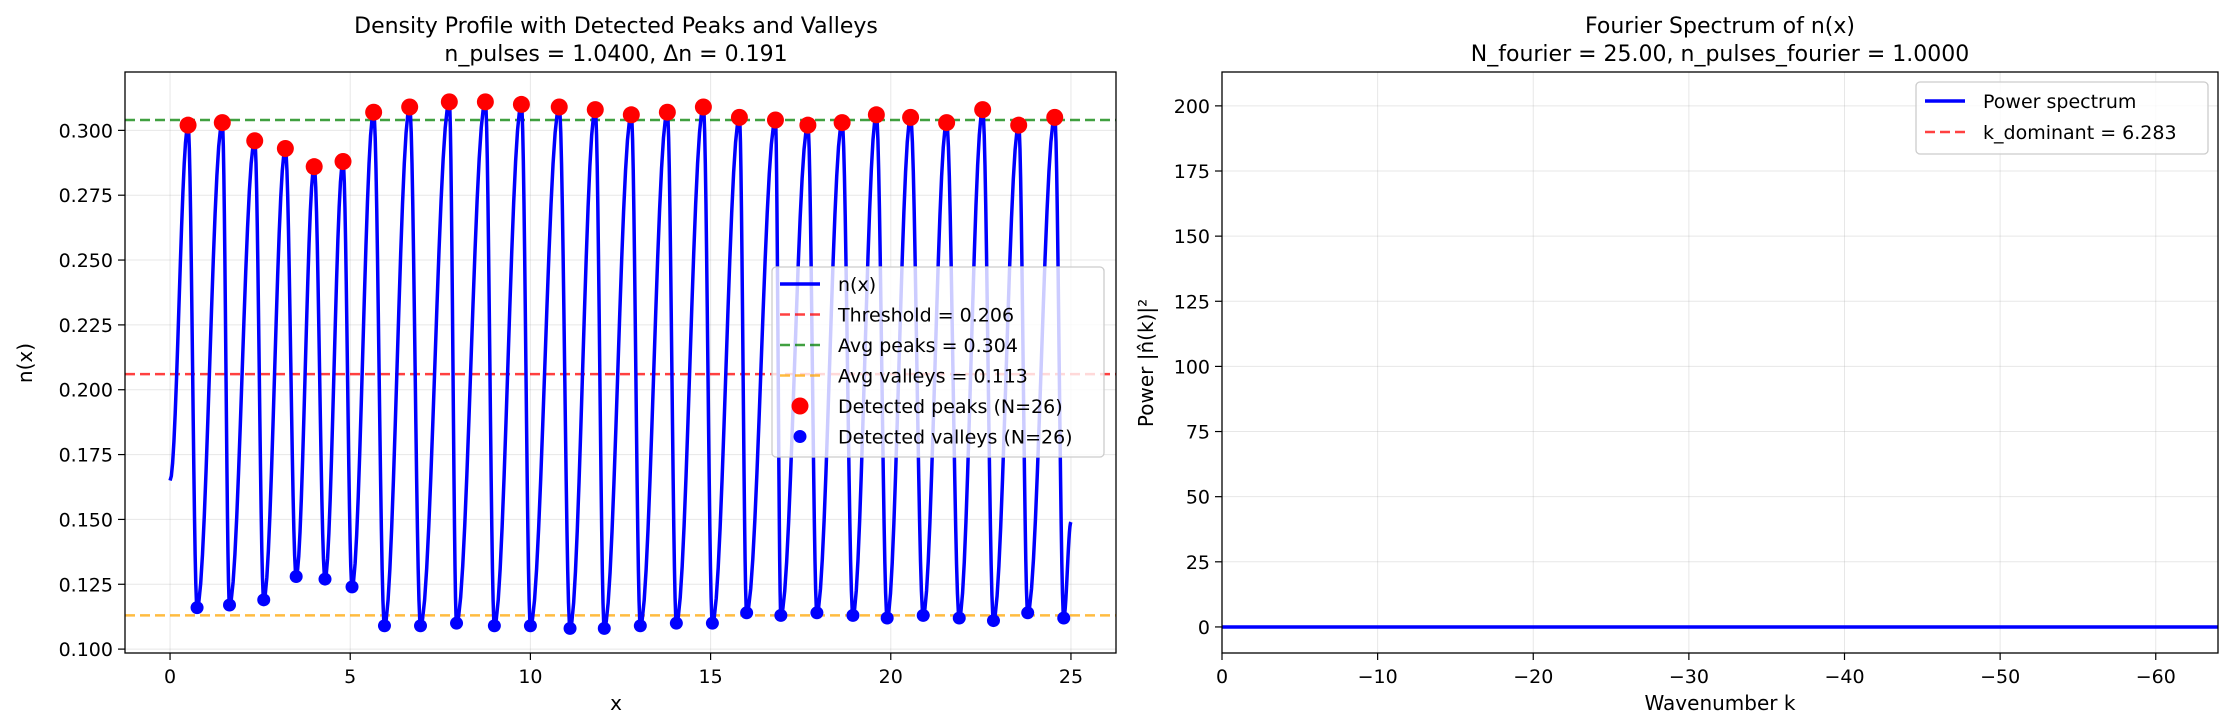  Describe the element at coordinates (800, 436) in the screenshot. I see `legend-valleys-swatch` at that location.